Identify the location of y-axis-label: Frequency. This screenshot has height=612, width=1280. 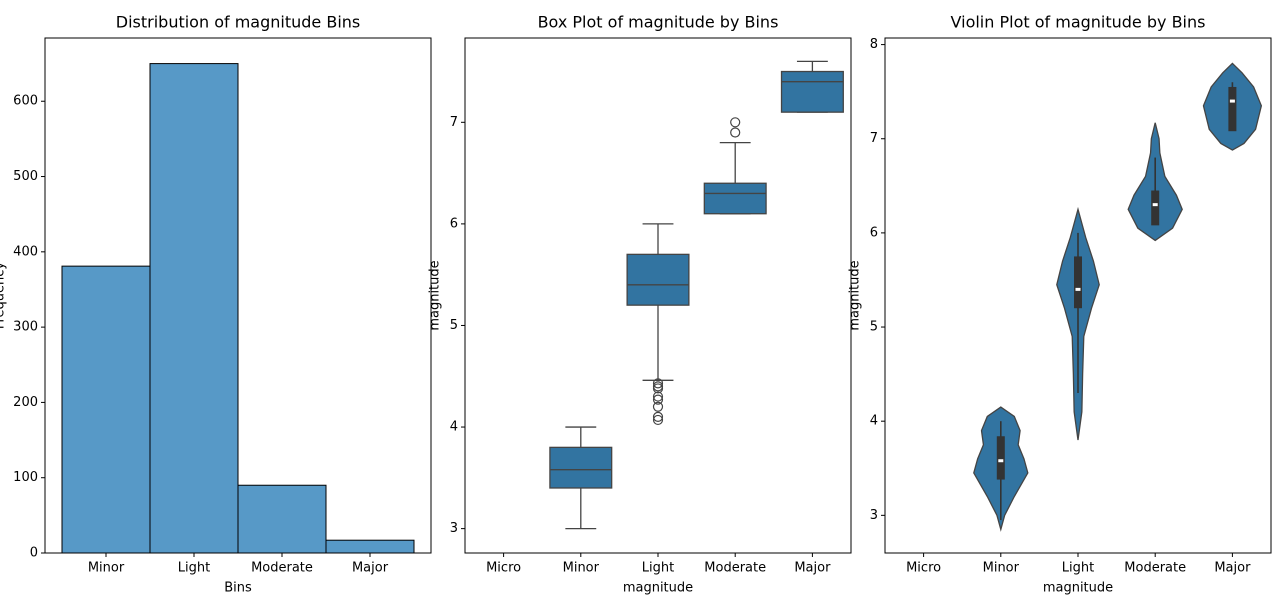
(4, 295).